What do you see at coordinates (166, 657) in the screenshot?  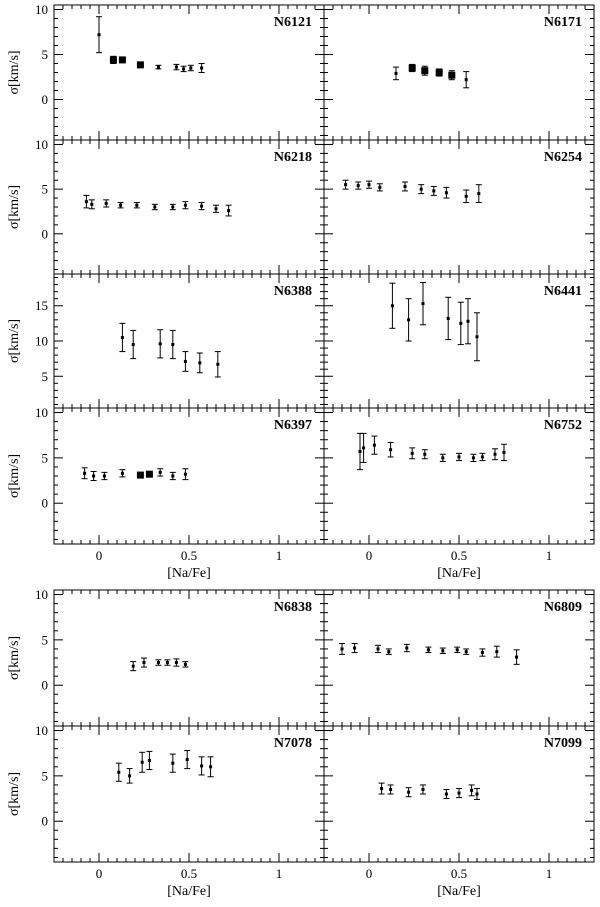 I see `panel-n6838: 0 5 10 σ[km/s] N6838` at bounding box center [166, 657].